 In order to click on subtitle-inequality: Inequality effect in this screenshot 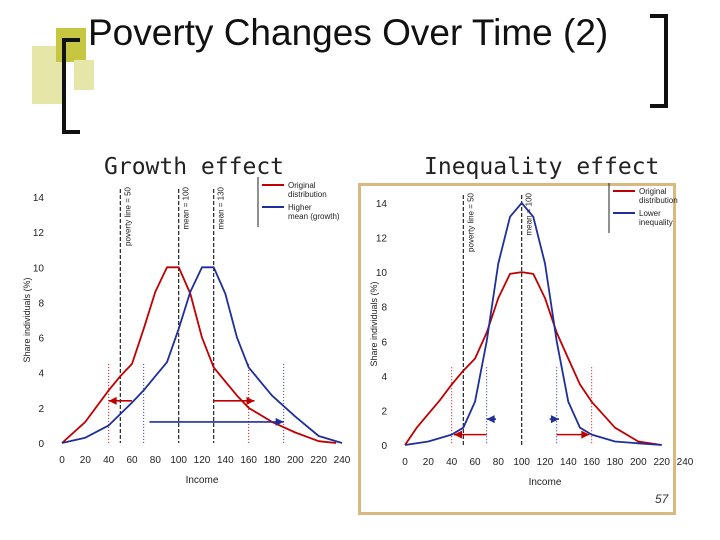, I will do `click(542, 167)`.